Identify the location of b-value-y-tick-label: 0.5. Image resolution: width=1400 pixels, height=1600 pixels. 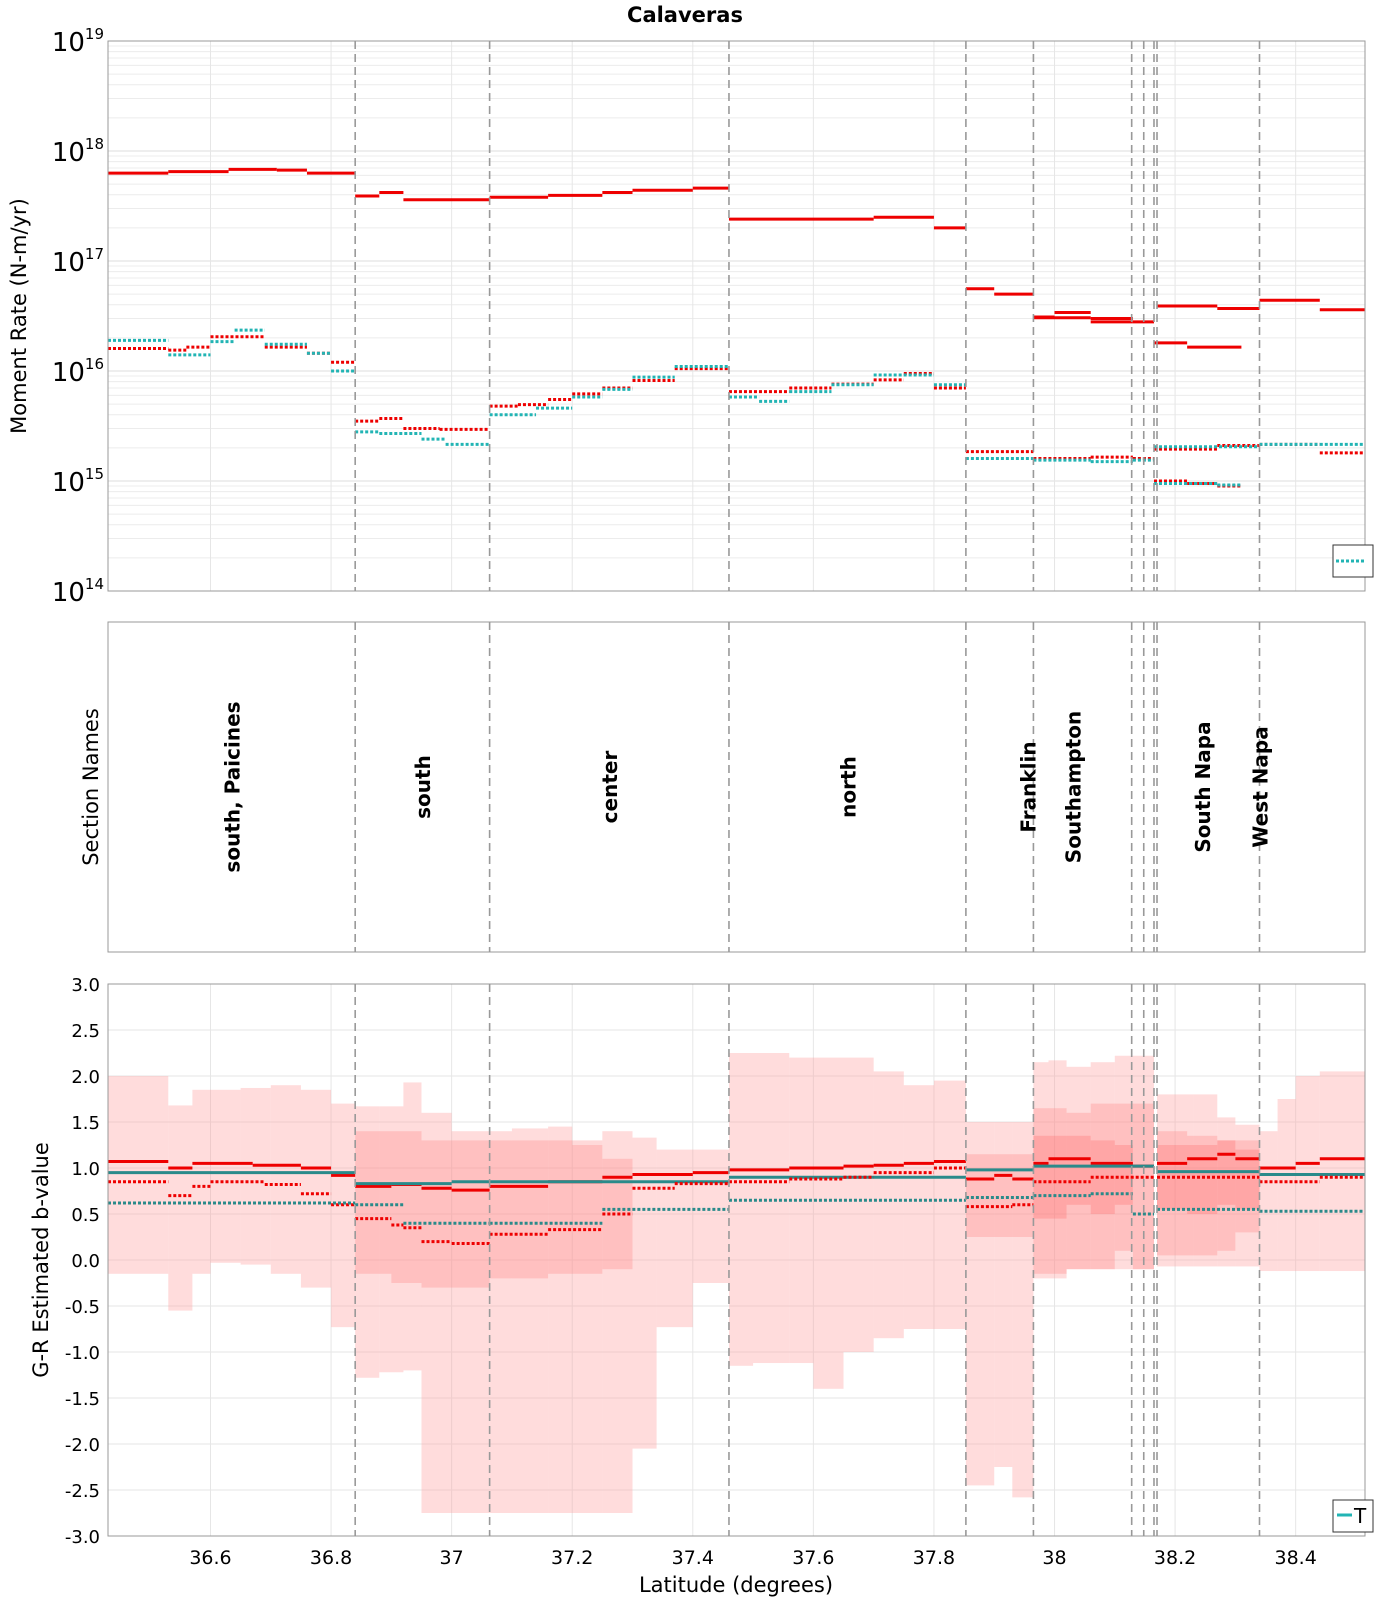
(85, 1215).